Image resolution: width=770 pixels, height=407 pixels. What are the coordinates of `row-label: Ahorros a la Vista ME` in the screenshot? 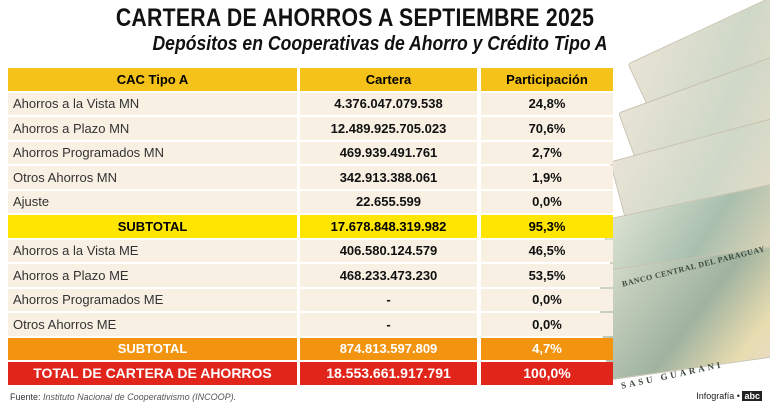 It's located at (152, 250).